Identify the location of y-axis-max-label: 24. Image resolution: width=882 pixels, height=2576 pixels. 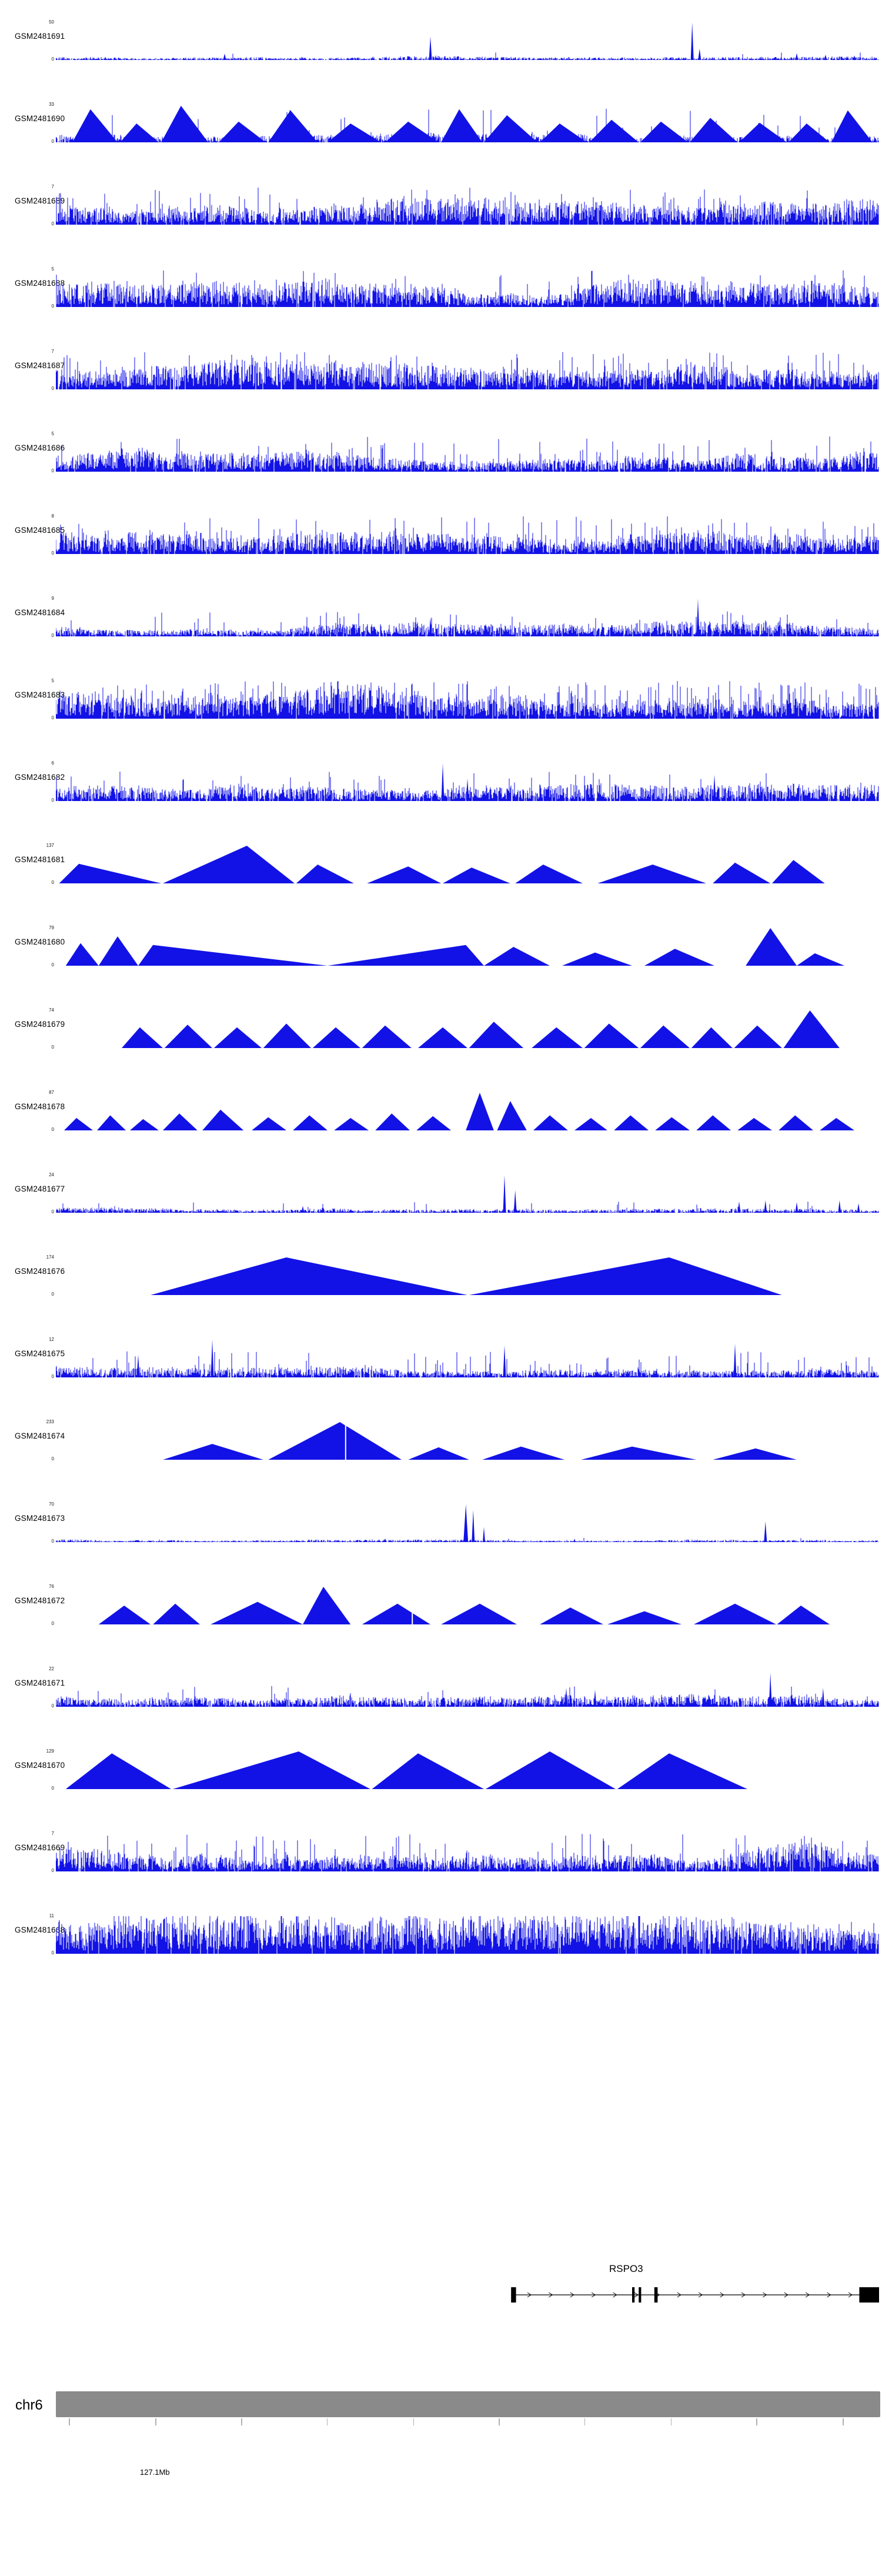
(51, 1174).